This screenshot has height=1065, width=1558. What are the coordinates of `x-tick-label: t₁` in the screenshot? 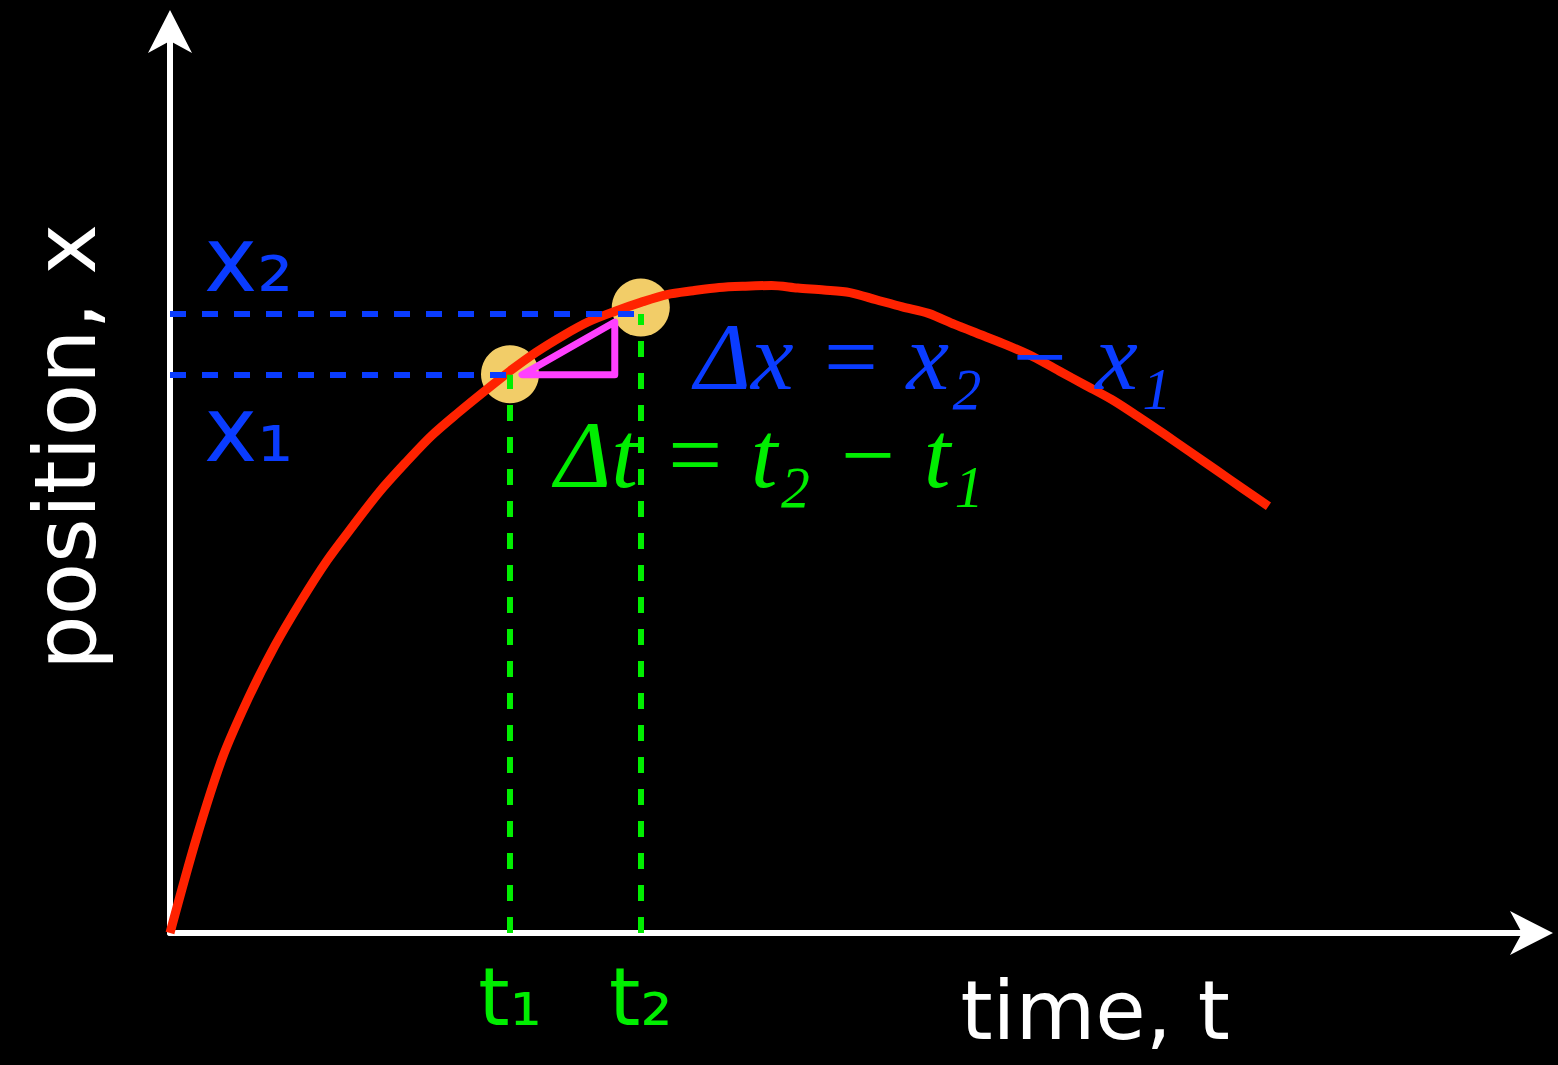 It's located at (510, 997).